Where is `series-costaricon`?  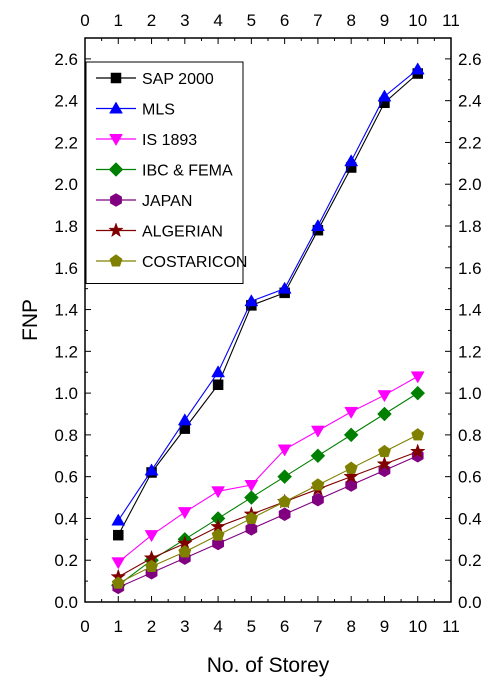
series-costaricon is located at coordinates (268, 508).